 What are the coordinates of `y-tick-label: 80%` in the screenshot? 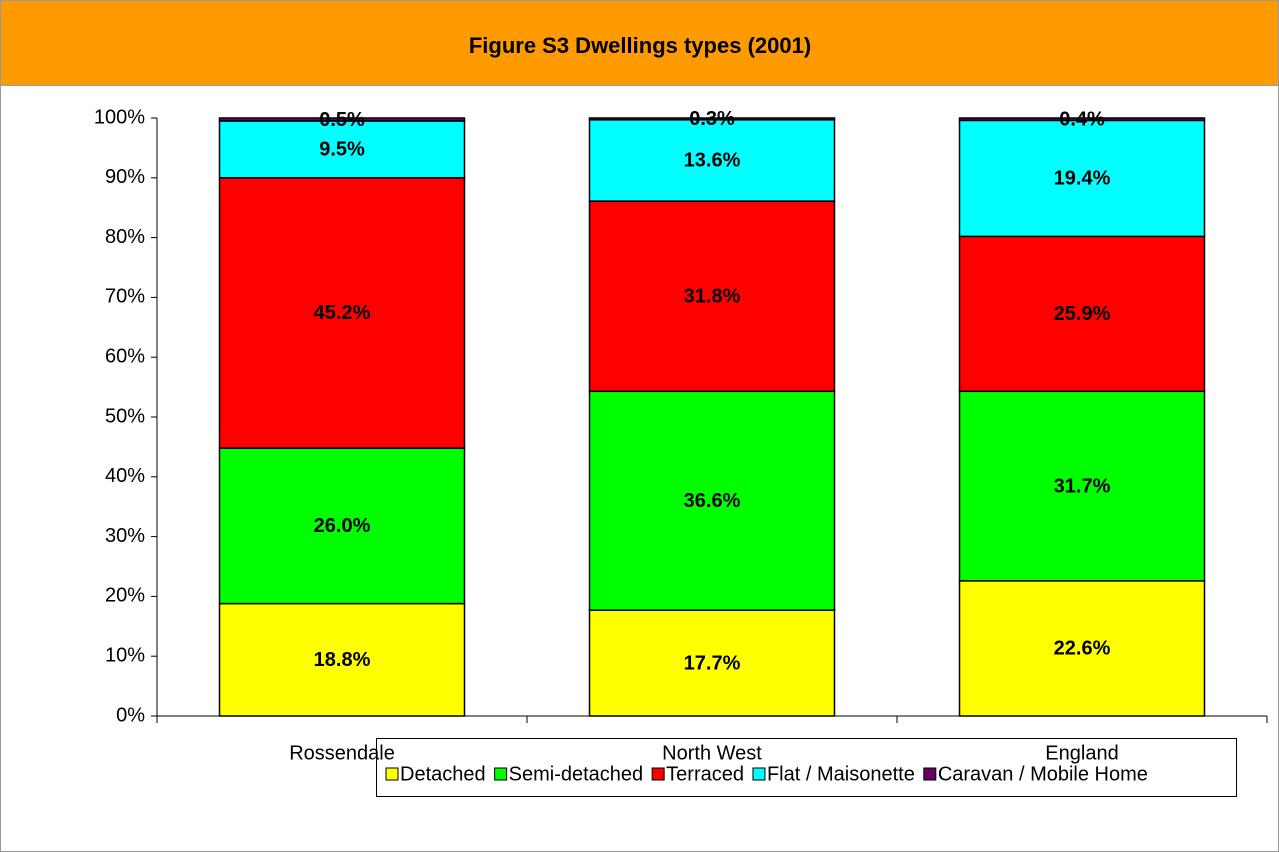 It's located at (125, 237).